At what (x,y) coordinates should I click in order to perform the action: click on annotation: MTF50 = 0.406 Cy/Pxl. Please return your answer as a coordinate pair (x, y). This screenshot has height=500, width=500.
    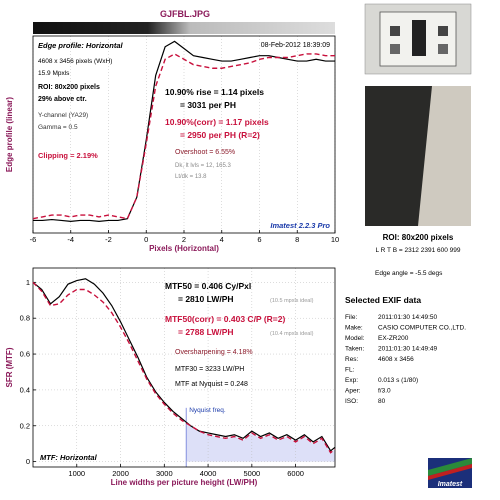
    Looking at the image, I should click on (208, 286).